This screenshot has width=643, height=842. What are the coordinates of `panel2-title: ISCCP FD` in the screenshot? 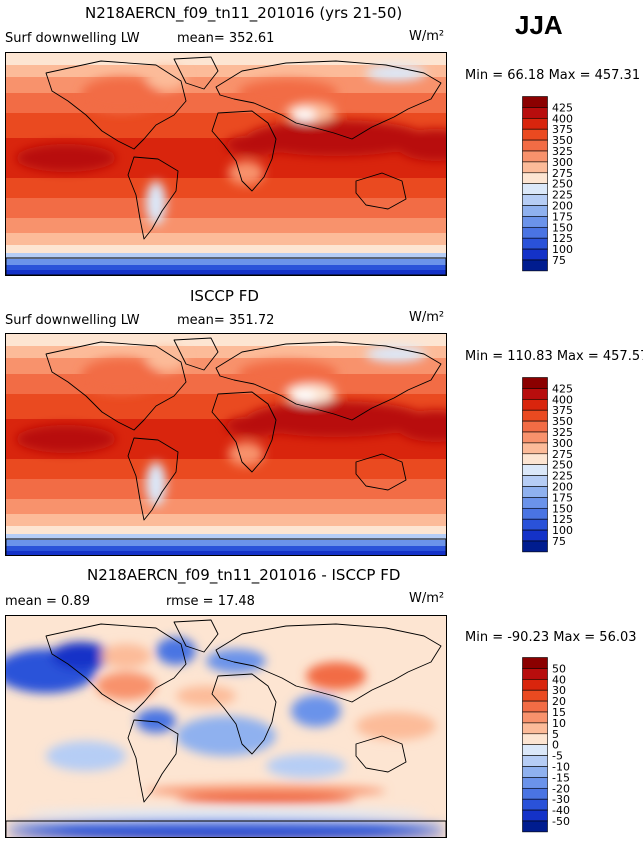 It's located at (224, 296).